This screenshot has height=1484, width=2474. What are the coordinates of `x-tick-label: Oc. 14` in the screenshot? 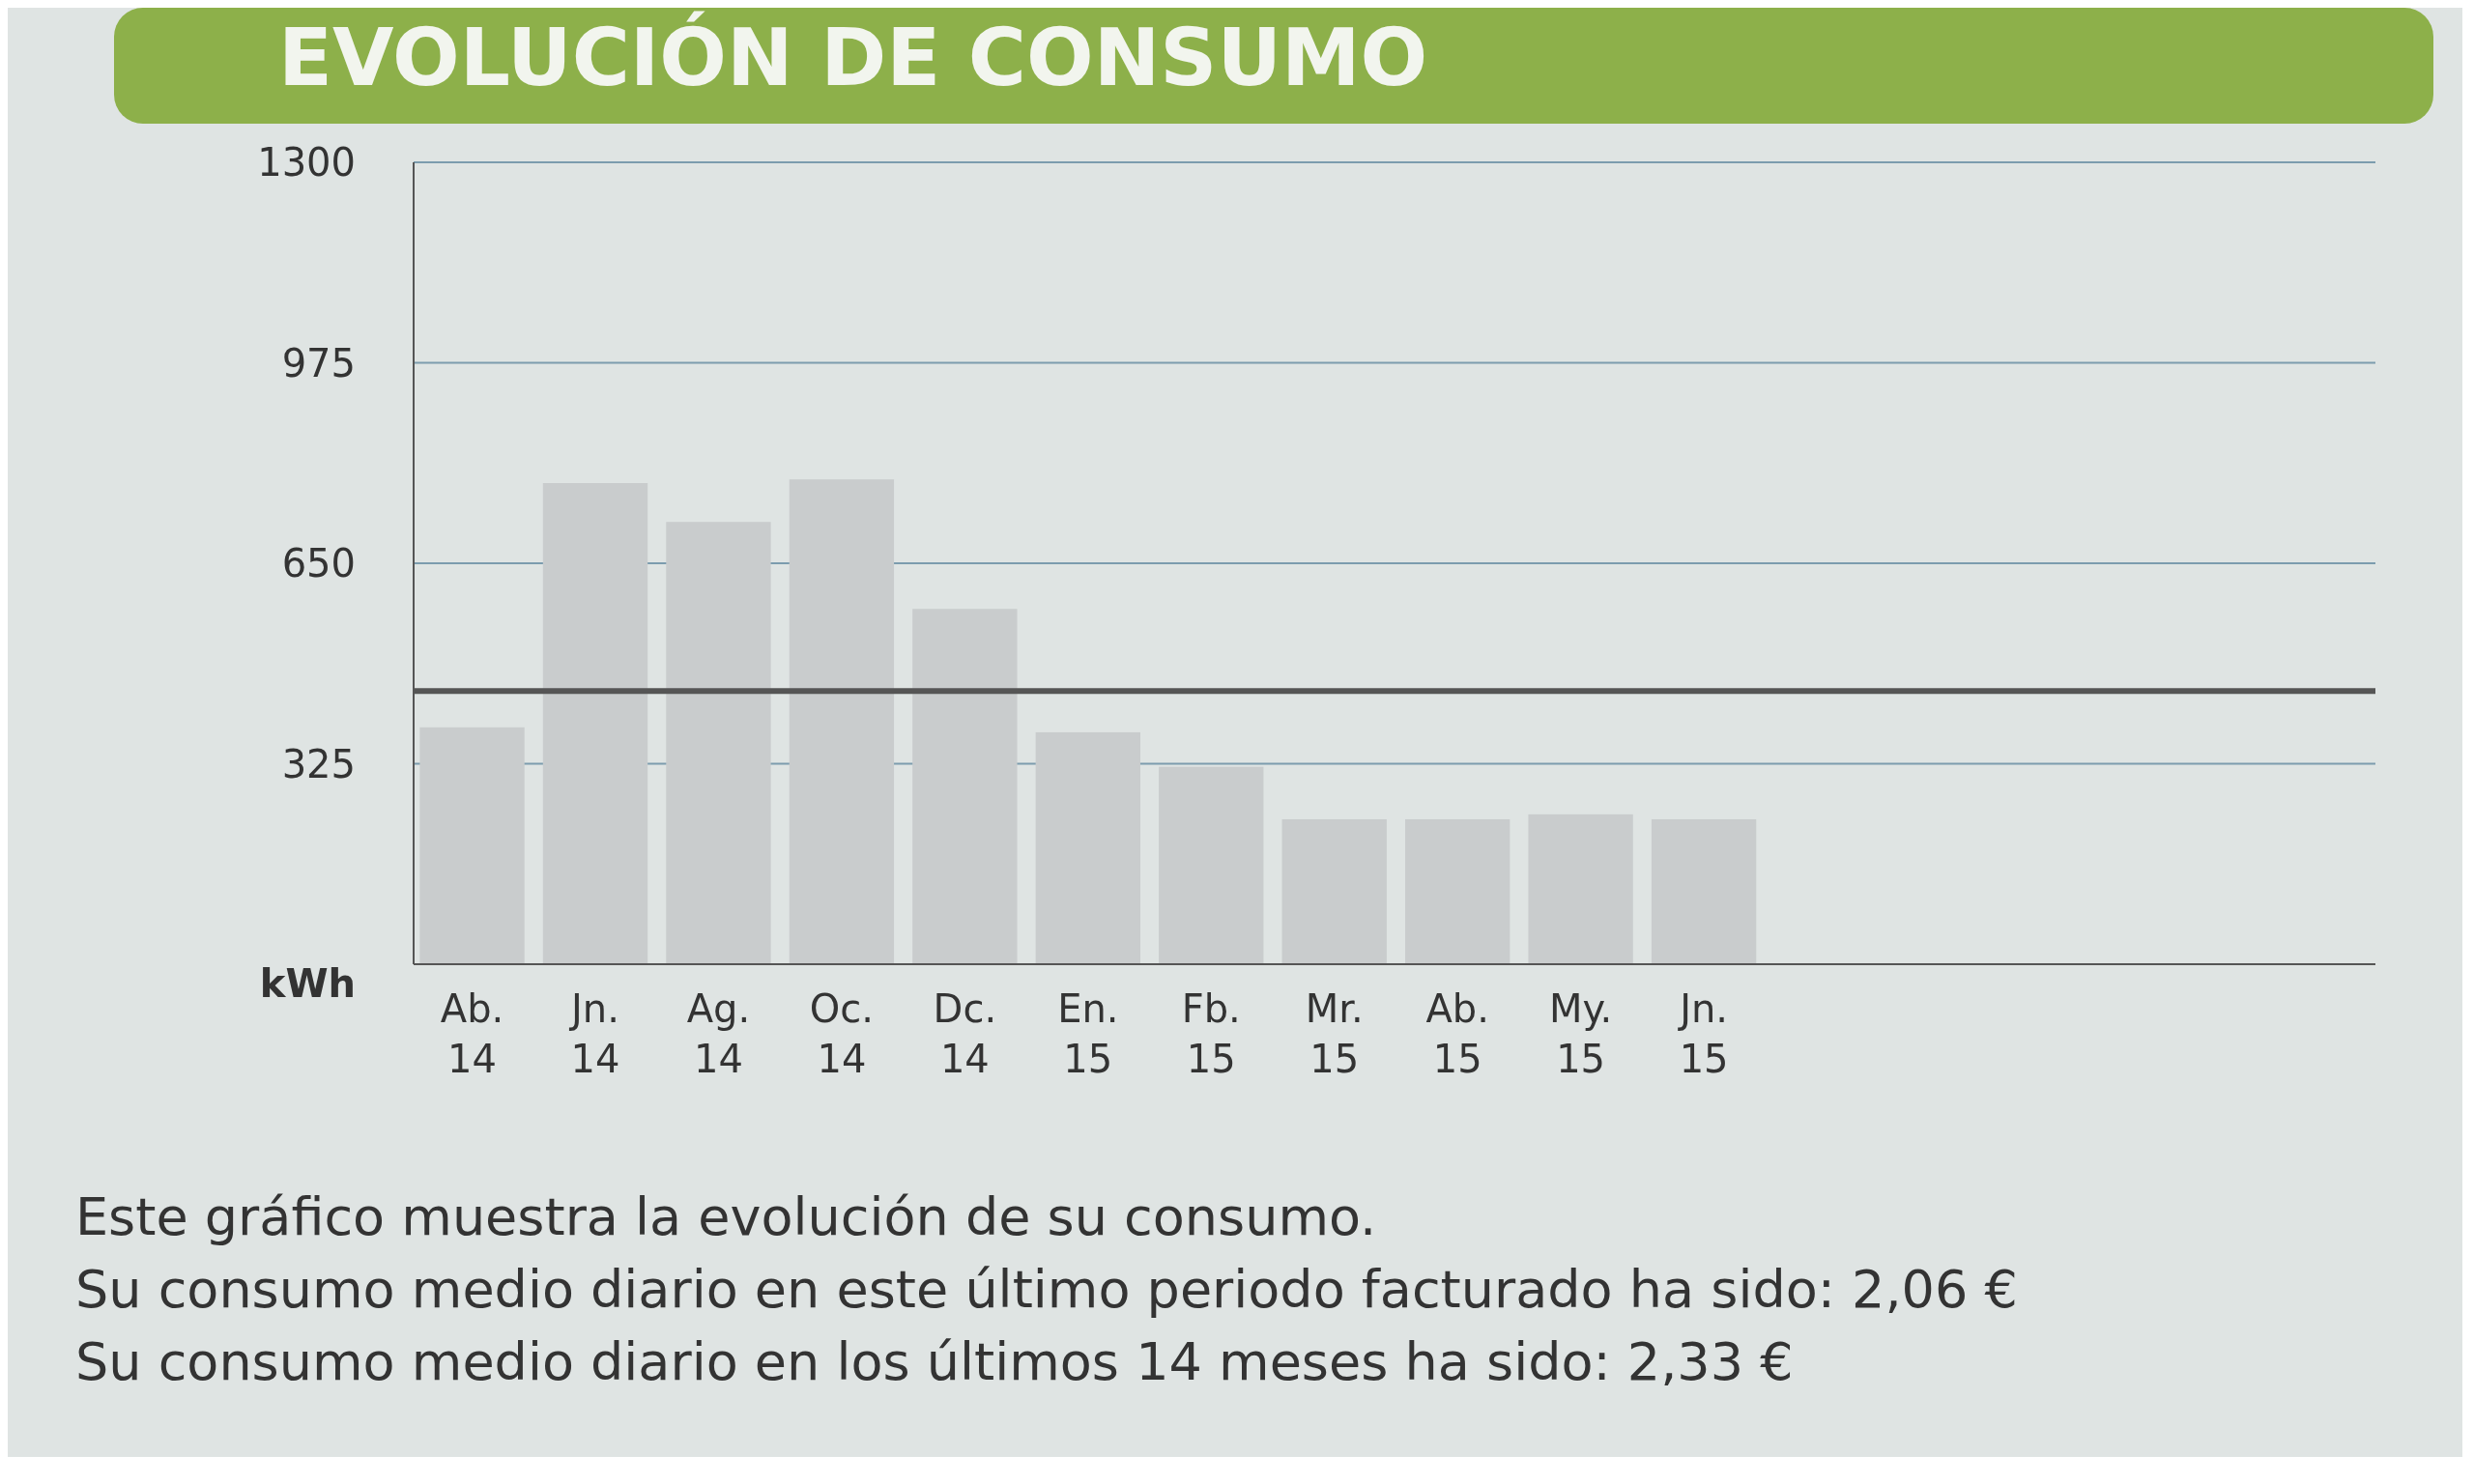 It's located at (842, 1033).